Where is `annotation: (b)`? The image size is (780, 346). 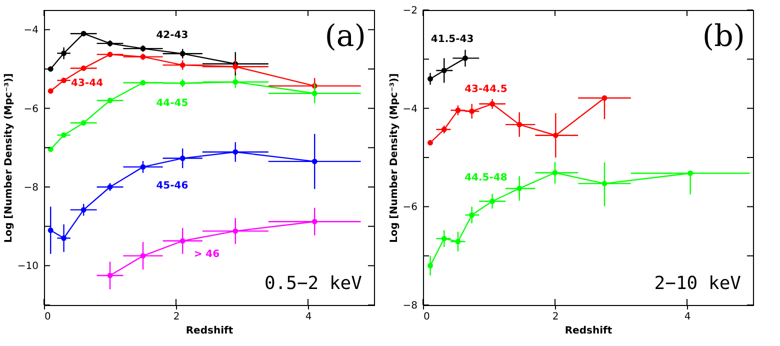 annotation: (b) is located at coordinates (723, 36).